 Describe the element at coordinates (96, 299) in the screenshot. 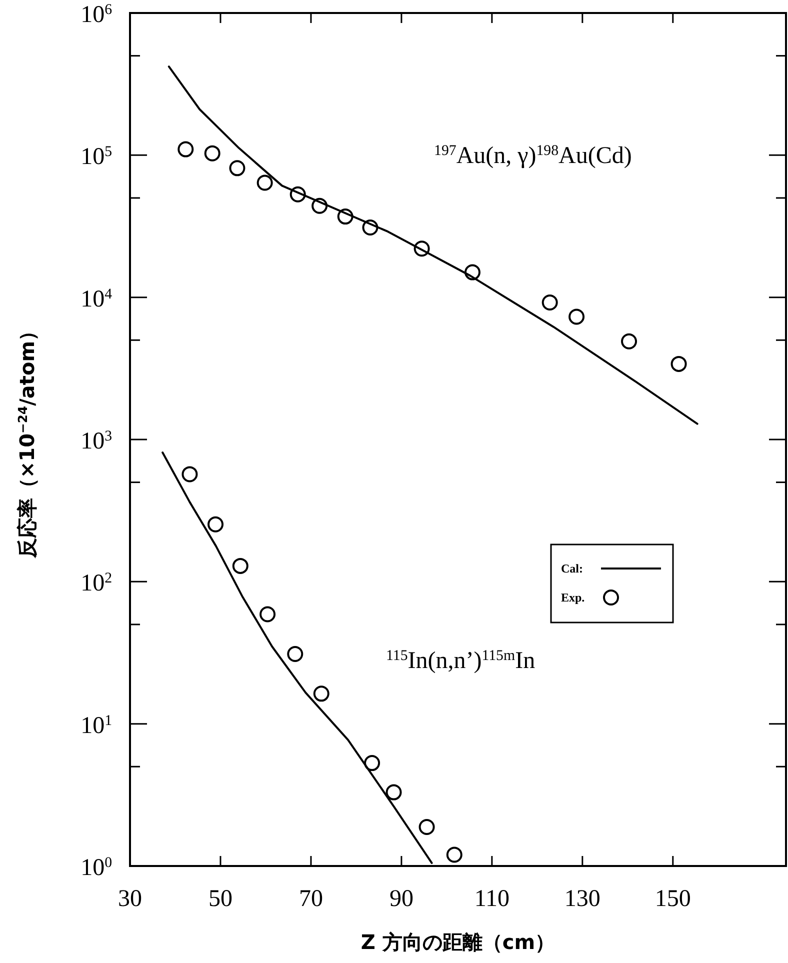

I see `y-tick-label: 10$^{4}$` at that location.